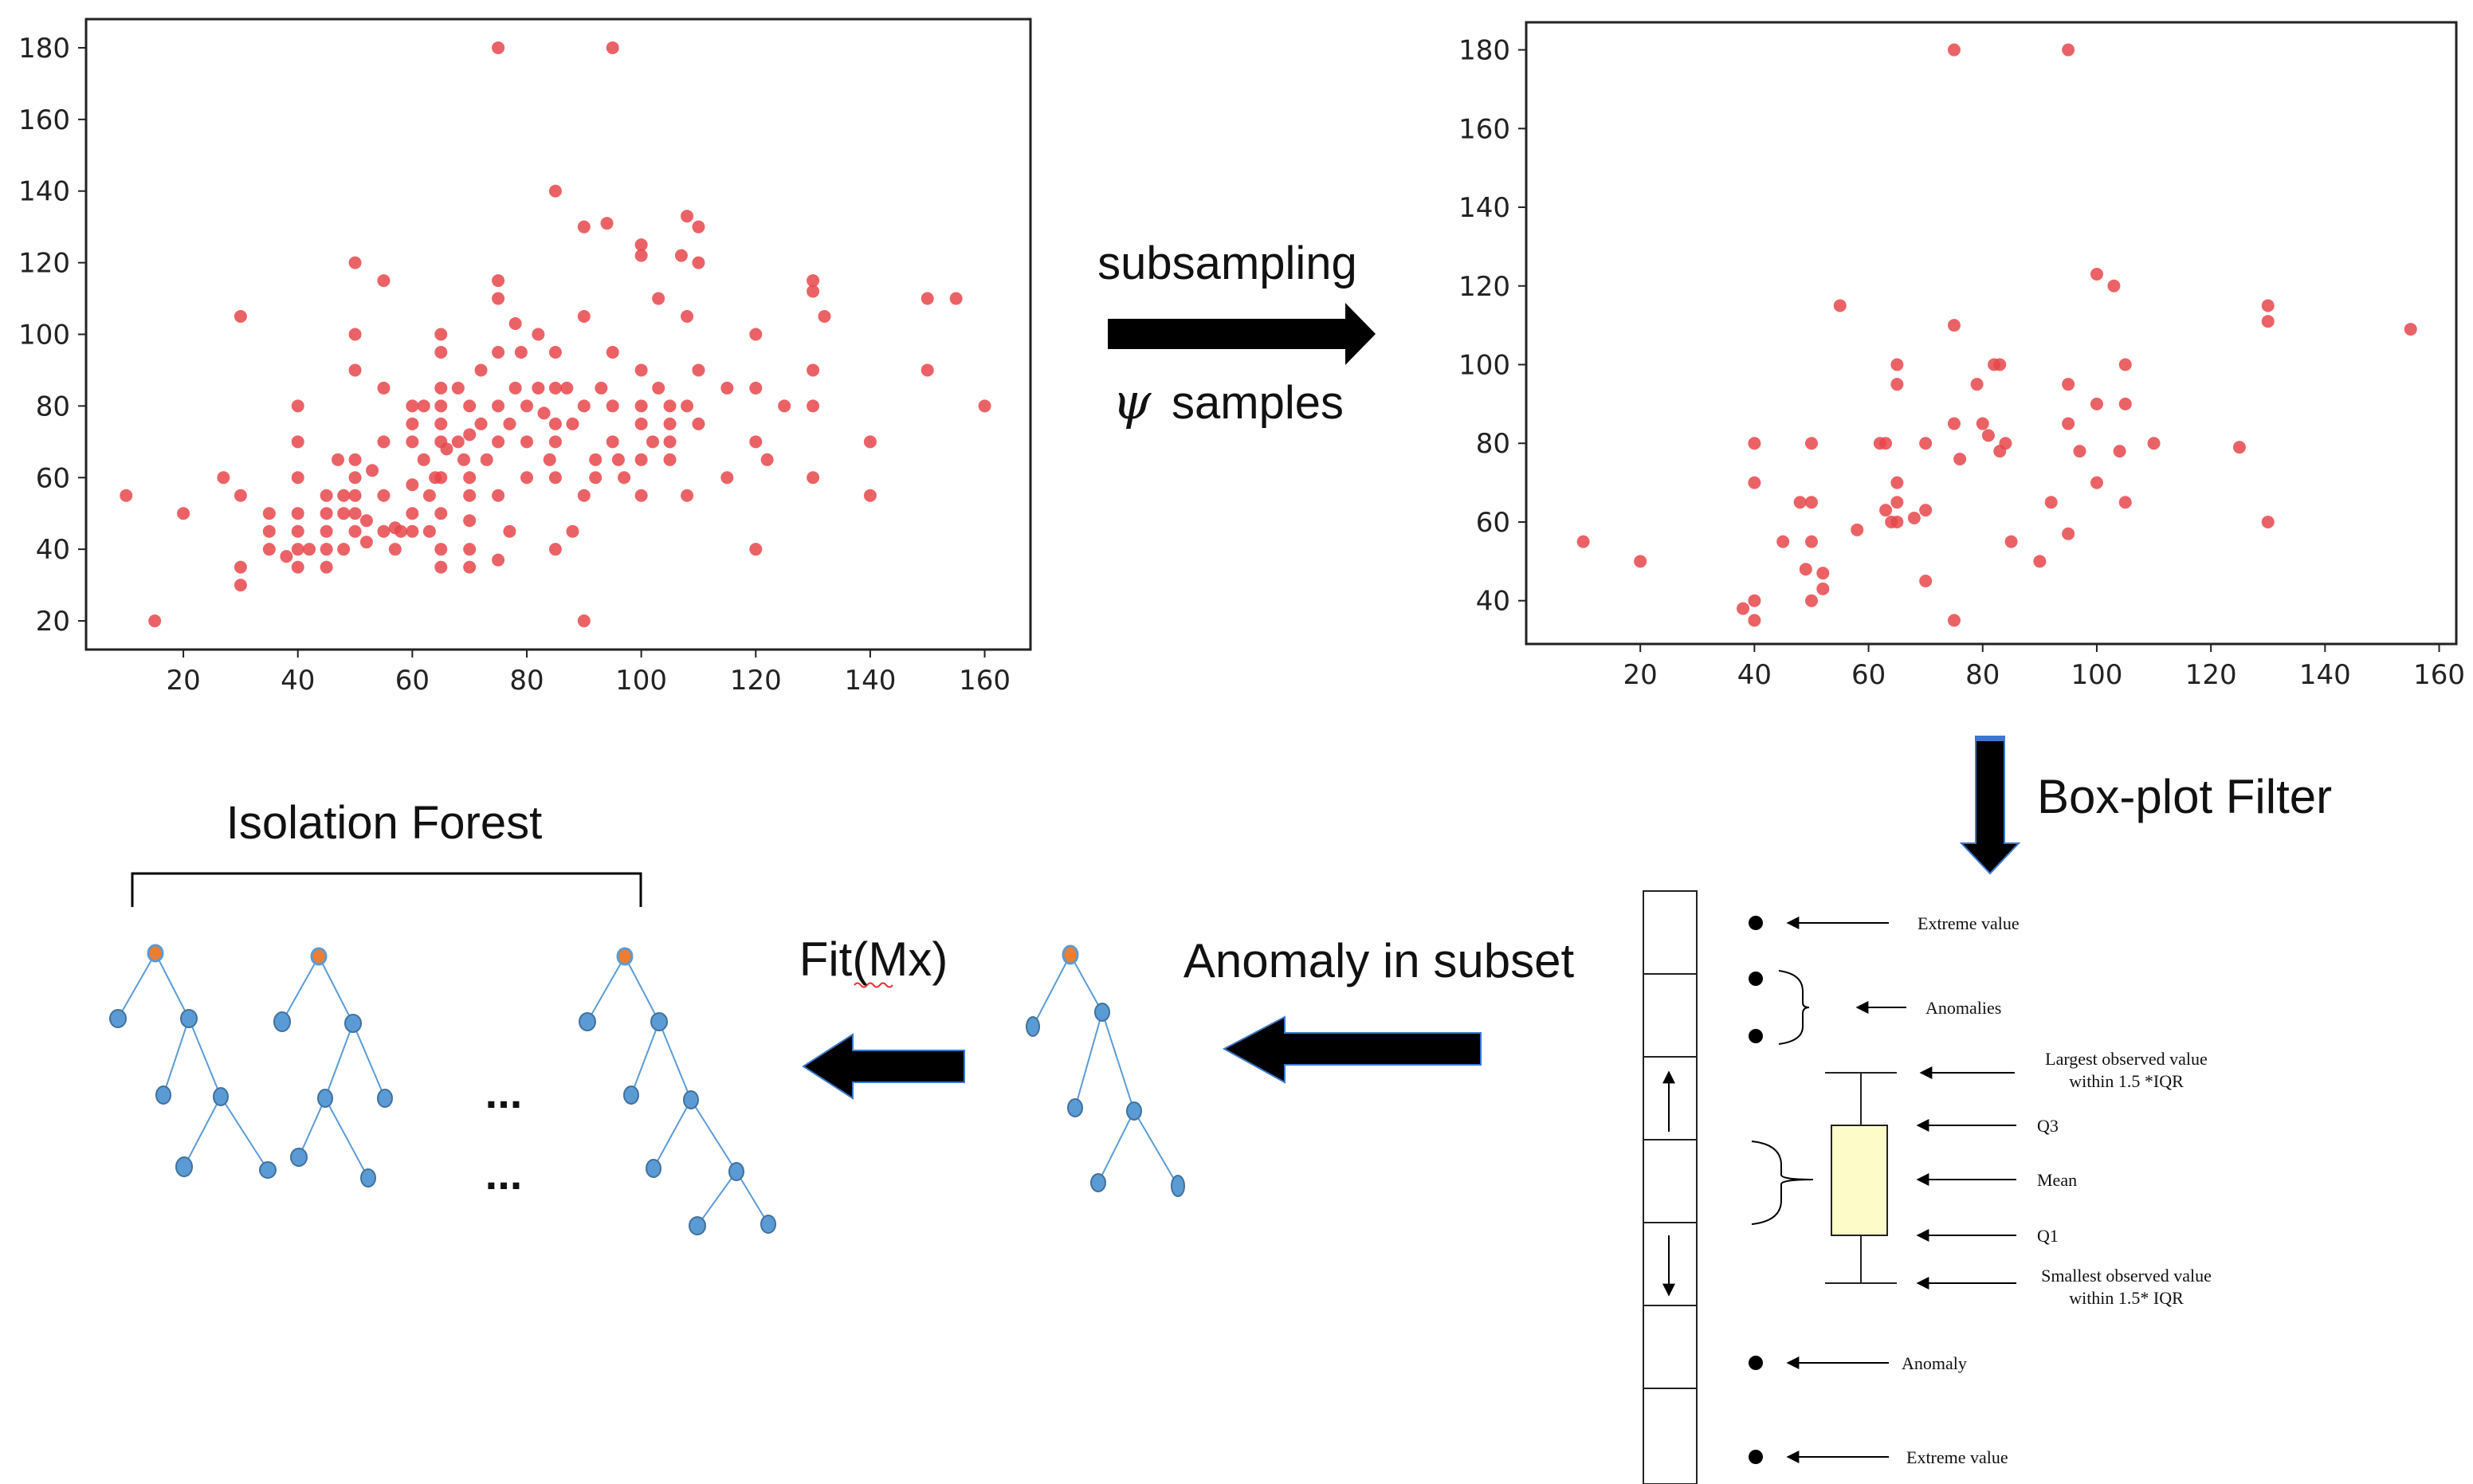  I want to click on y-tick-label: 120, so click(44, 264).